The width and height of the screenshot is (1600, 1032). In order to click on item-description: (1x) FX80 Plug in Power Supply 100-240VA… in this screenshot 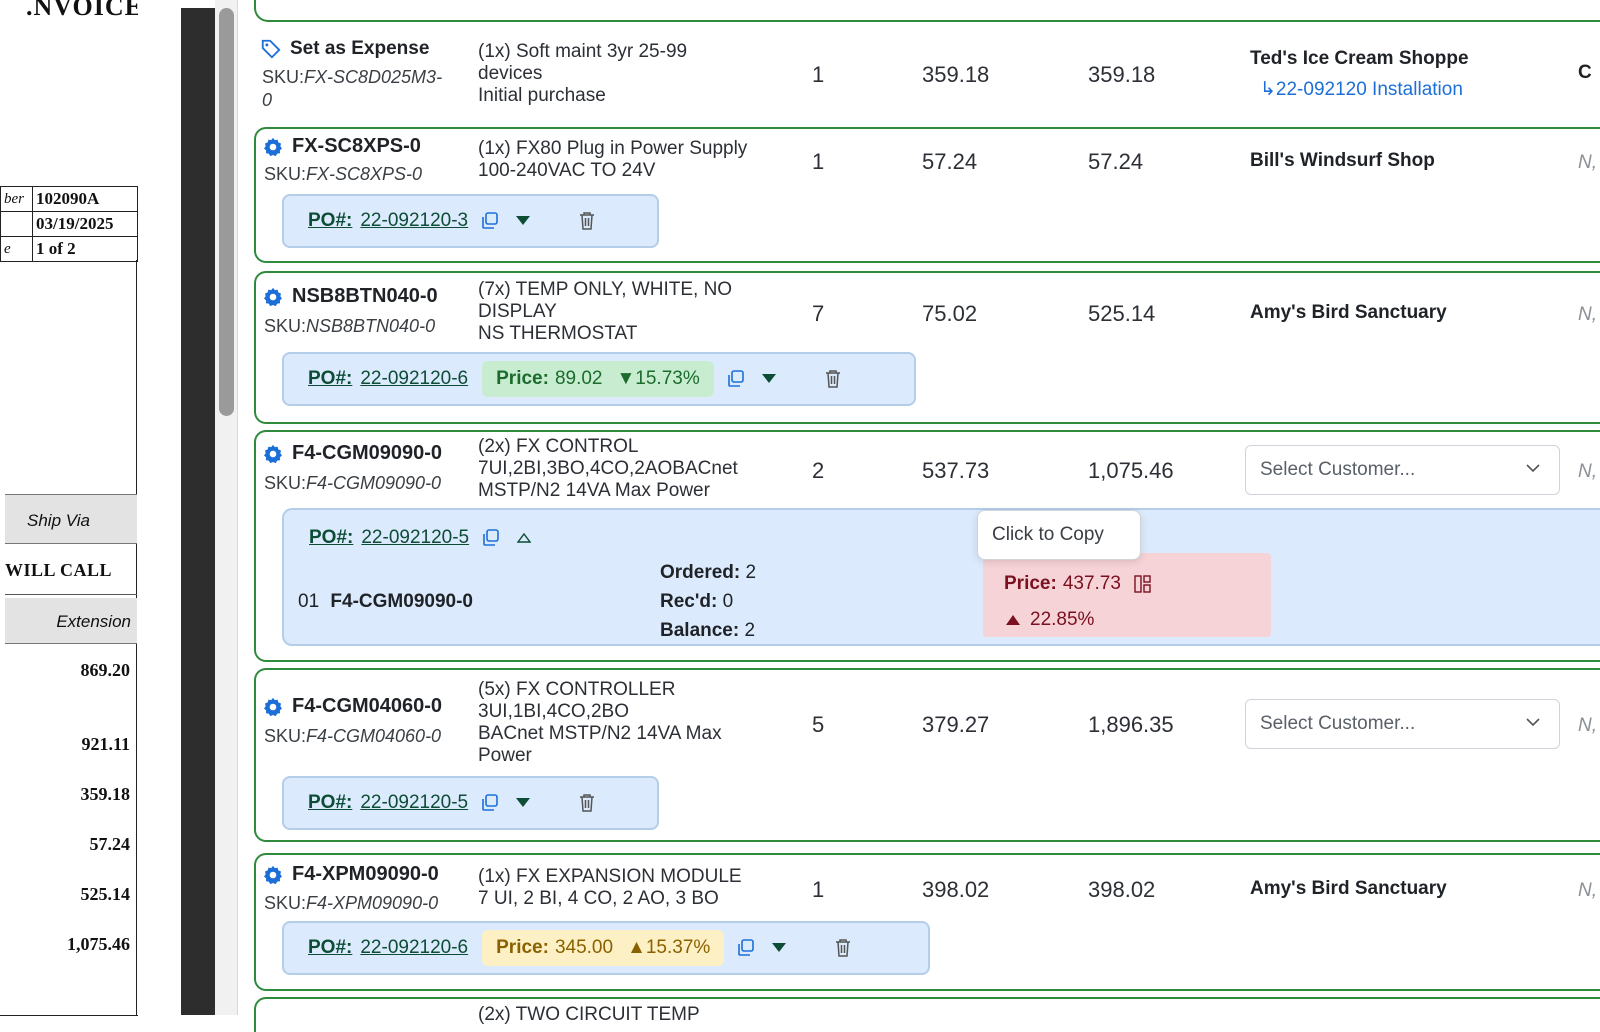, I will do `click(630, 160)`.